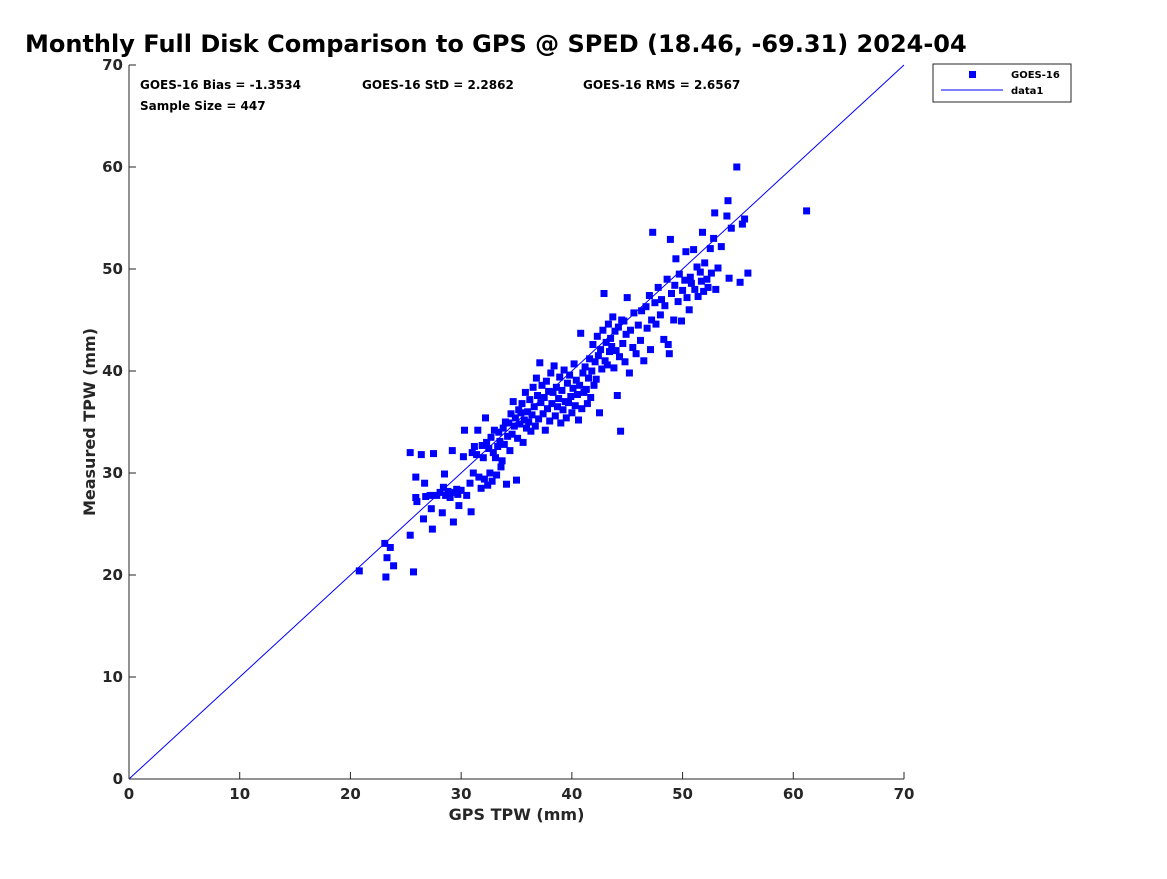 The width and height of the screenshot is (1167, 879). What do you see at coordinates (129, 794) in the screenshot?
I see `x-tick-label: 0` at bounding box center [129, 794].